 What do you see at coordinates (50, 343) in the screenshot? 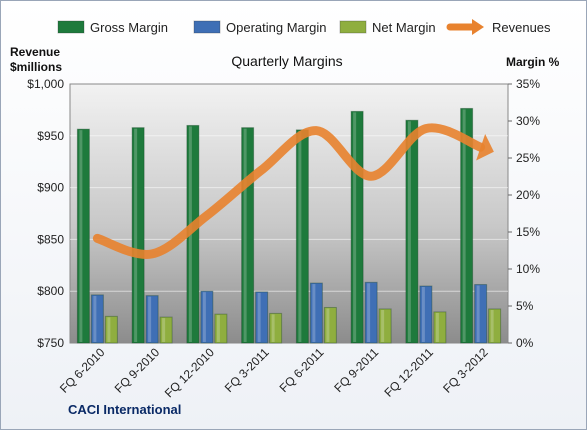
I see `left-tick-label: $750` at bounding box center [50, 343].